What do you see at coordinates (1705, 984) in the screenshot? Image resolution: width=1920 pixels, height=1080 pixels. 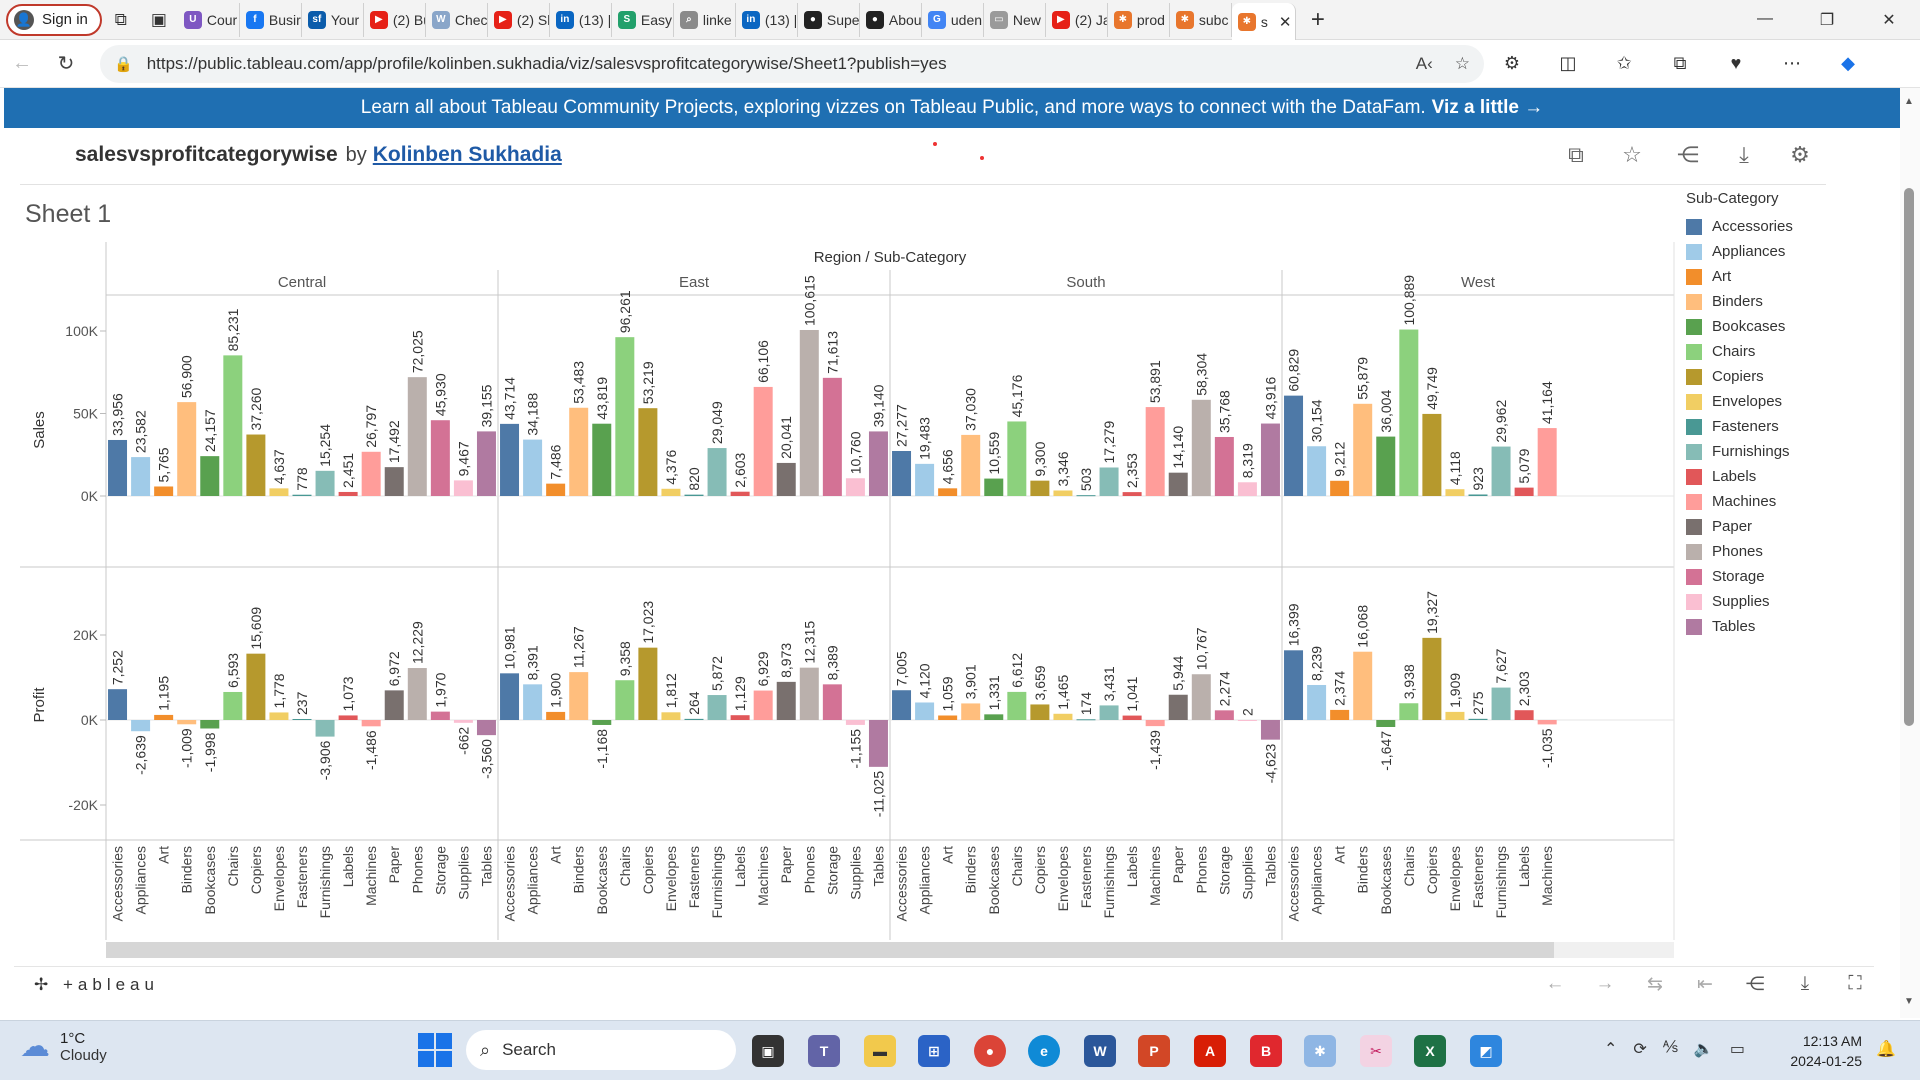 I see `reset-icon: ⇤` at bounding box center [1705, 984].